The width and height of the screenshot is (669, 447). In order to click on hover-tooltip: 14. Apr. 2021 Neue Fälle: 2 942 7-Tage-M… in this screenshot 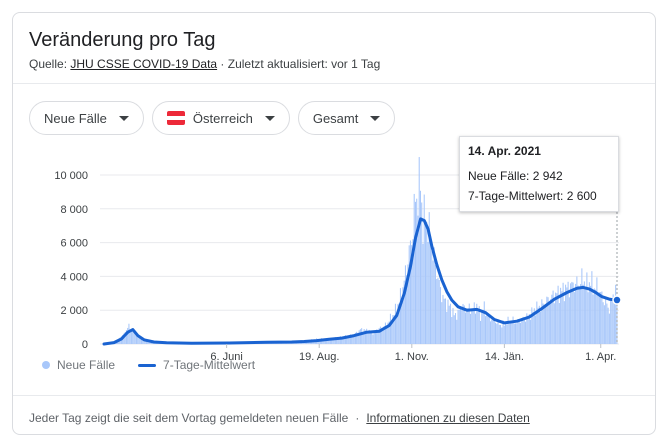, I will do `click(539, 174)`.